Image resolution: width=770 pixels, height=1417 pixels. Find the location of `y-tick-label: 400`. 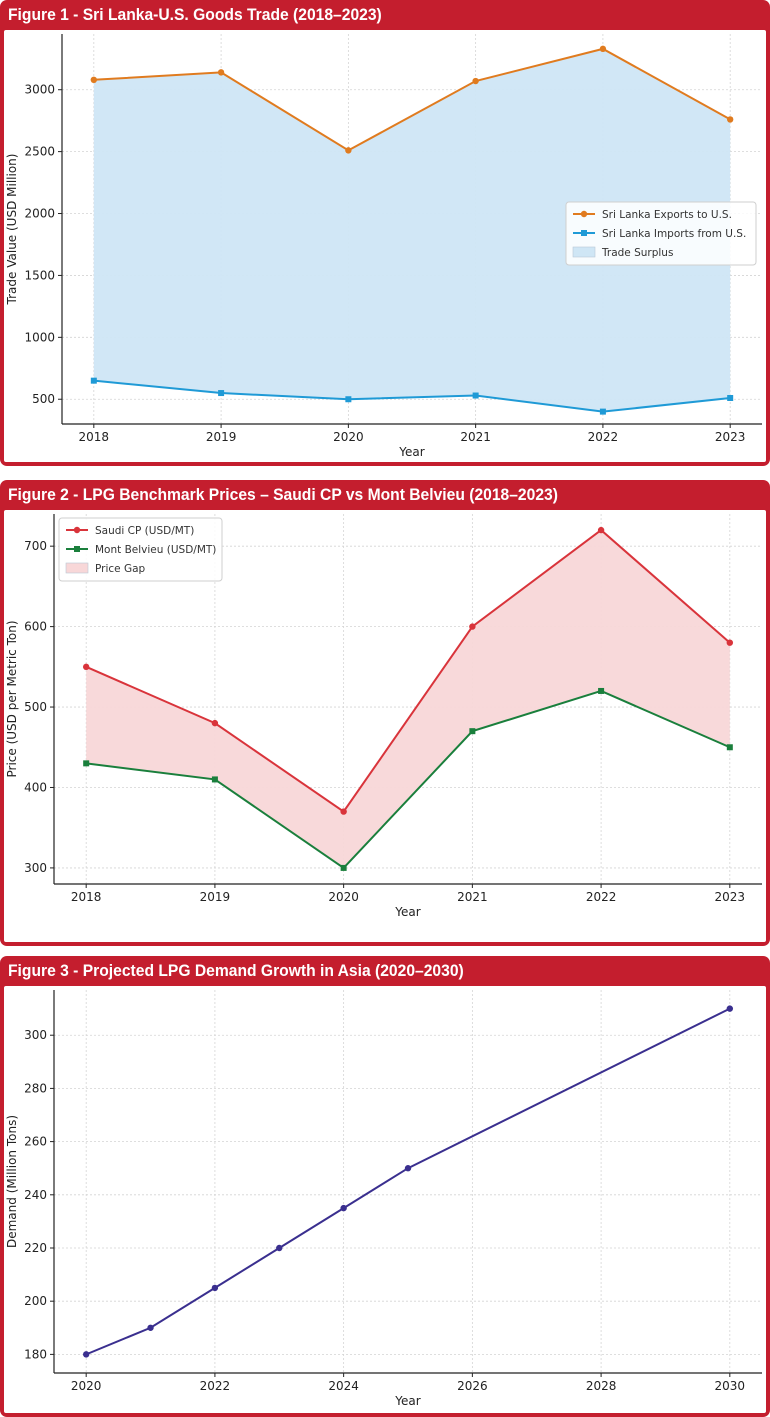

y-tick-label: 400 is located at coordinates (35, 787).